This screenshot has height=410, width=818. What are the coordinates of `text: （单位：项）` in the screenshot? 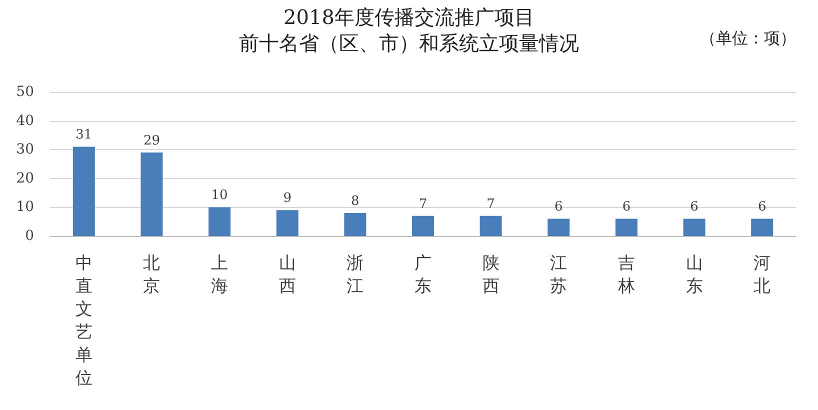 It's located at (748, 38).